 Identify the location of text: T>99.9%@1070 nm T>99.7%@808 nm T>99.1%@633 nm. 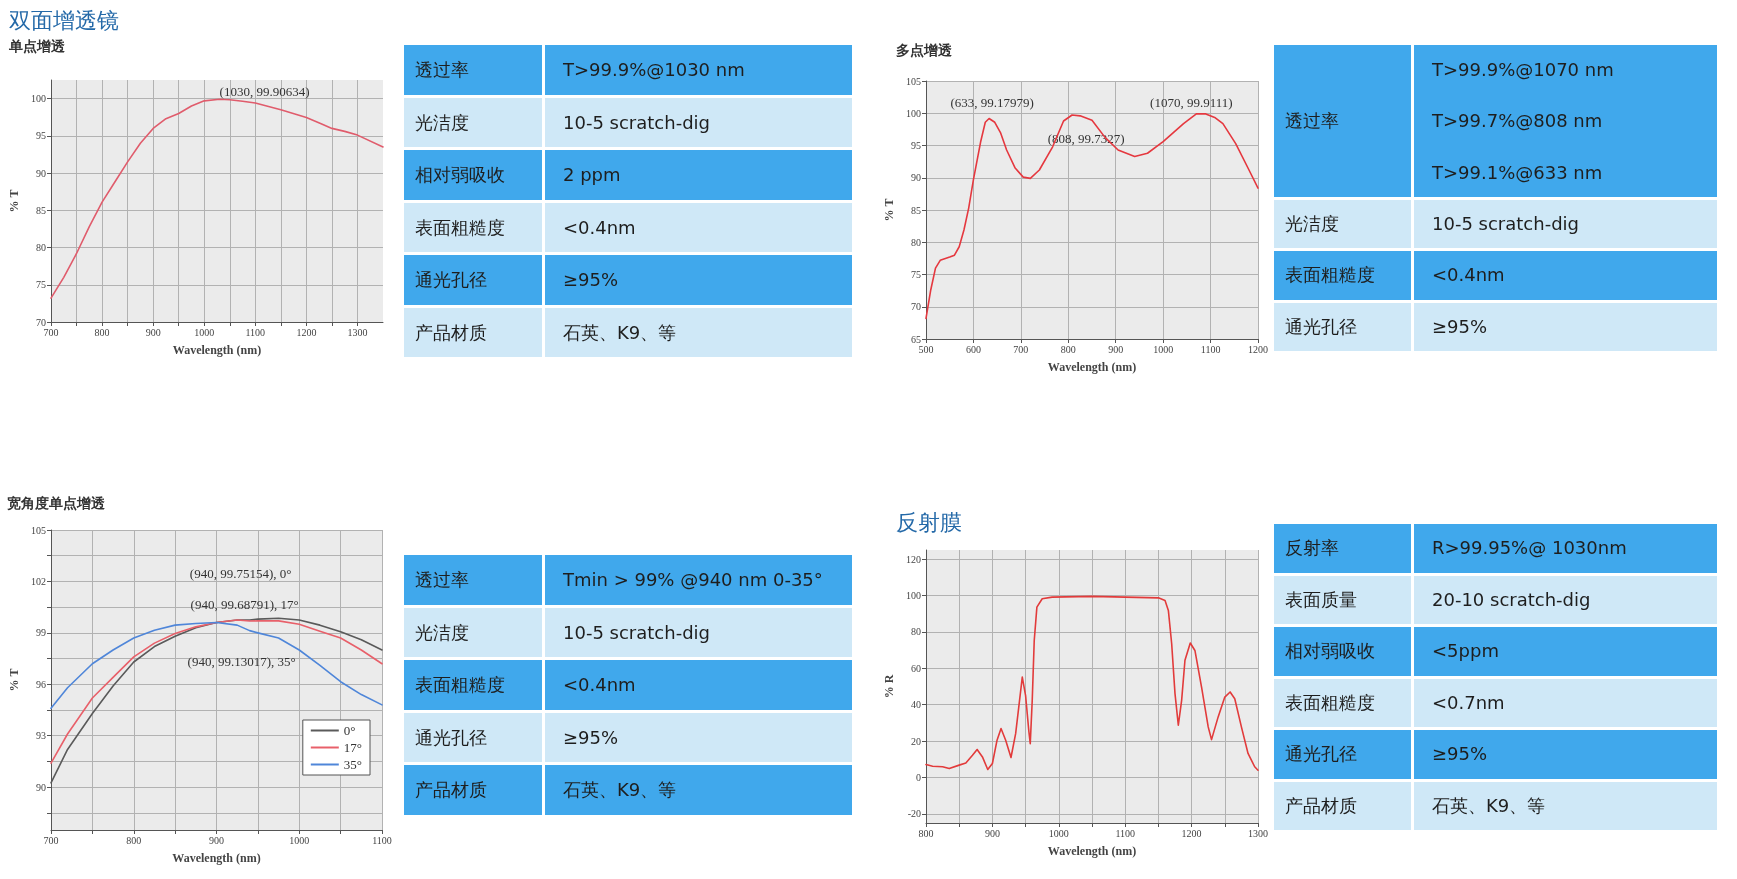
(1523, 120).